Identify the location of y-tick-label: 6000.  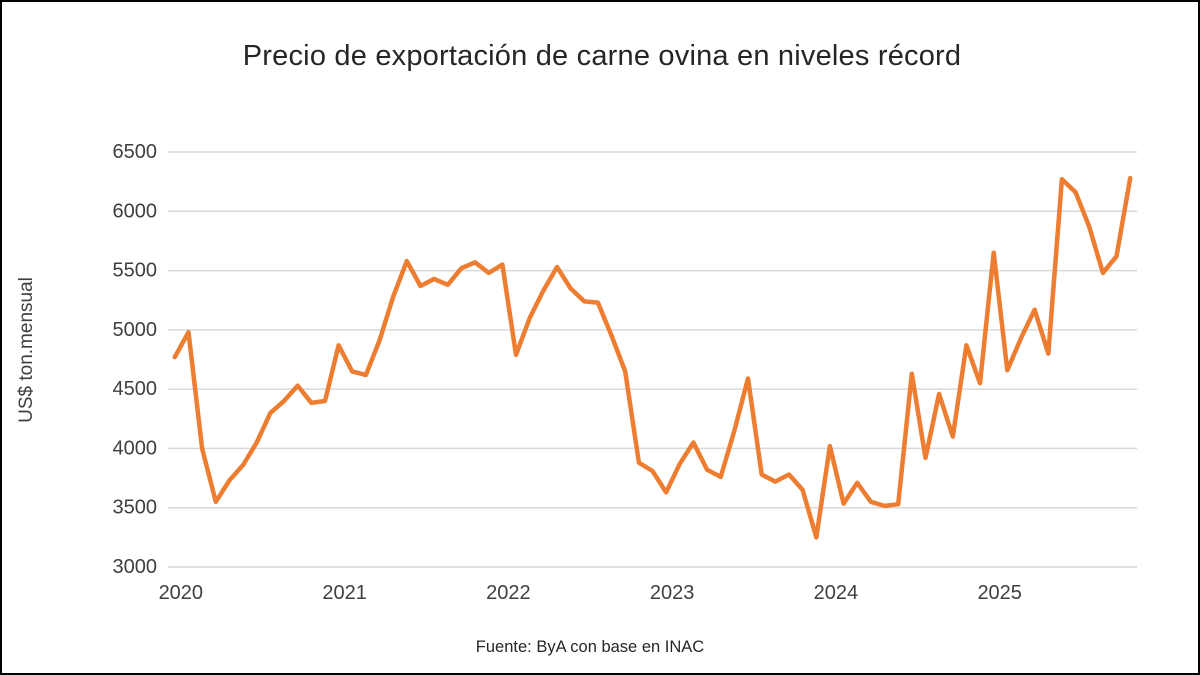
(135, 211).